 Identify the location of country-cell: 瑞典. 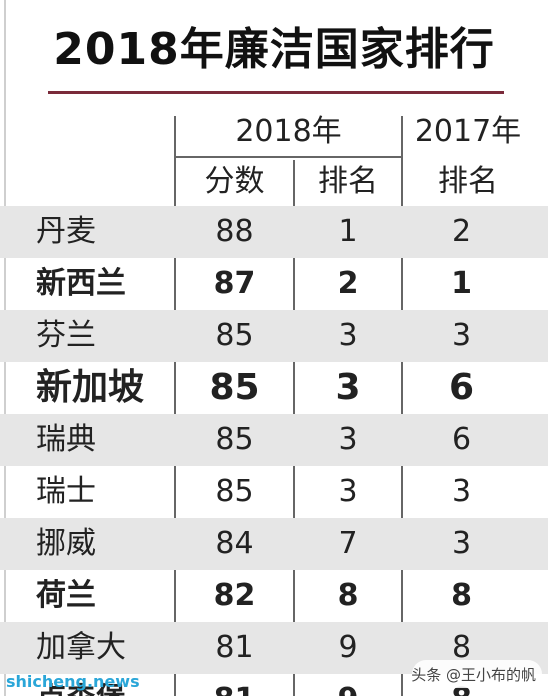
(66, 439).